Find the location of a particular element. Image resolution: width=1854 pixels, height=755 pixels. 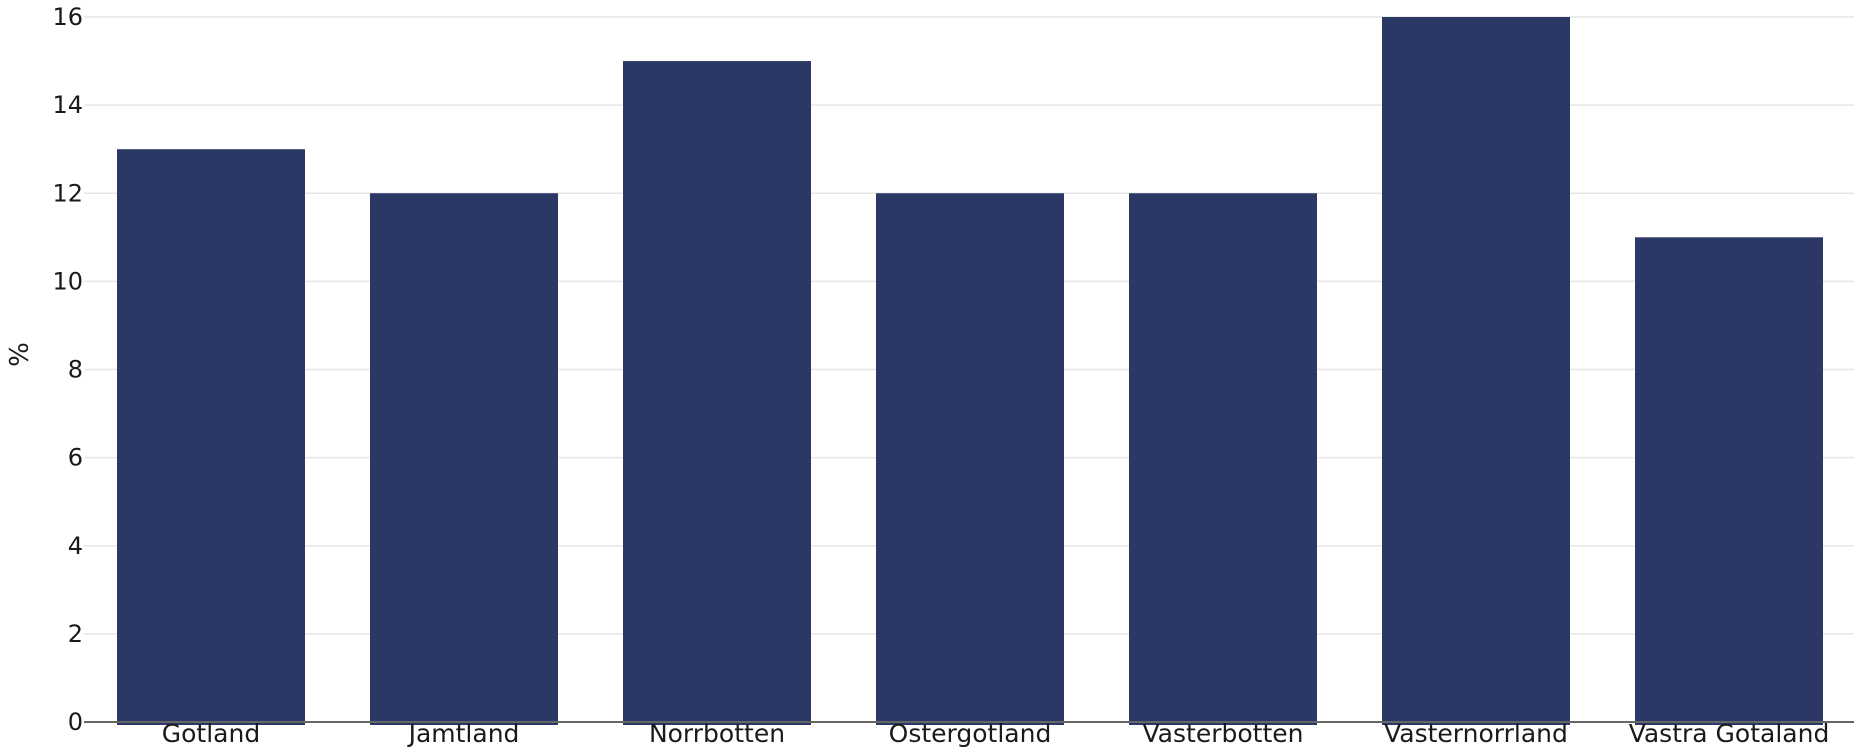

bar-vasternorrland is located at coordinates (1476, 371).